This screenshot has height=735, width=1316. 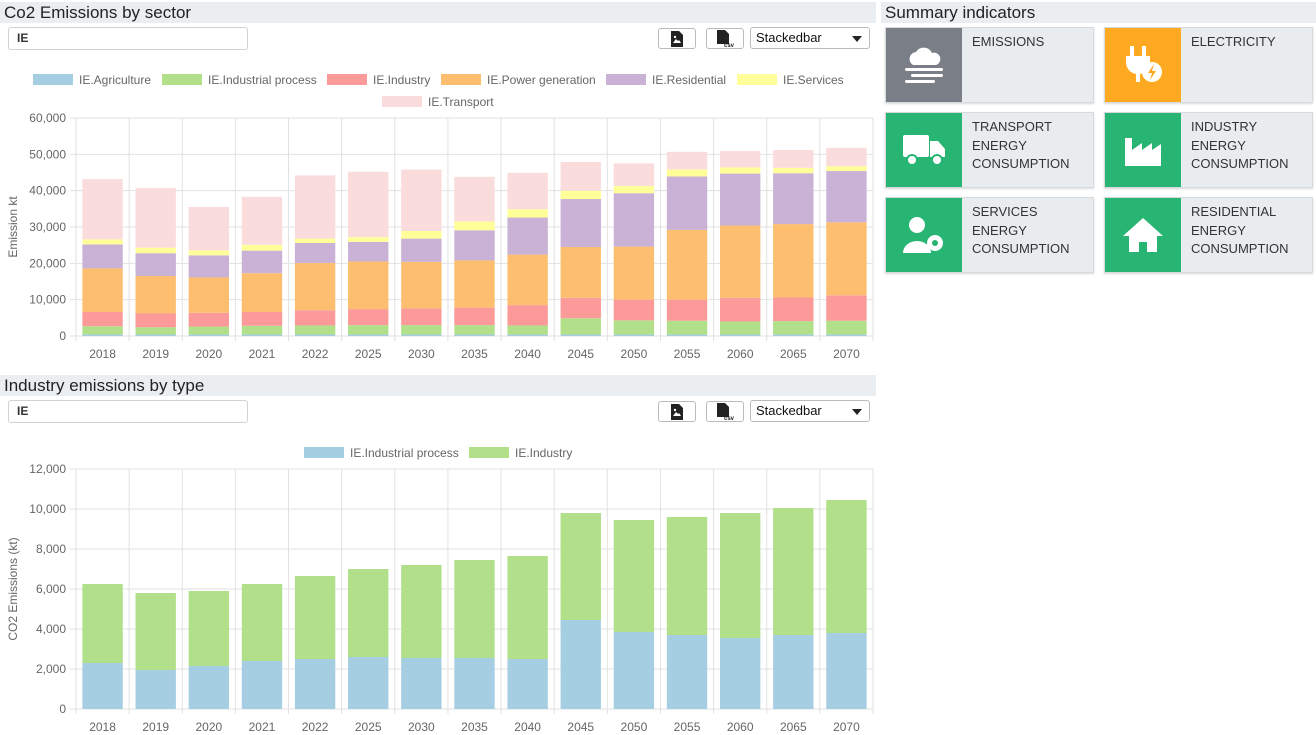 What do you see at coordinates (810, 411) in the screenshot?
I see `chart2-chart-type-select: Stackedbar` at bounding box center [810, 411].